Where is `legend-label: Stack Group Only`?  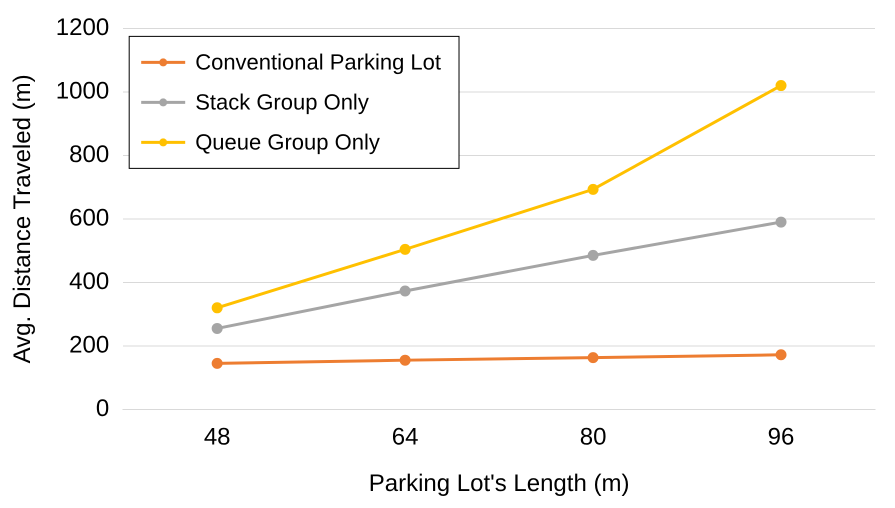 legend-label: Stack Group Only is located at coordinates (282, 101).